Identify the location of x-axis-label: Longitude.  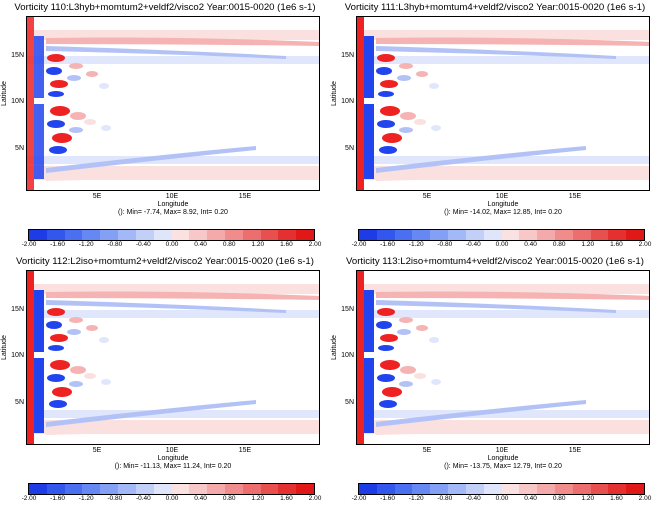
(173, 458).